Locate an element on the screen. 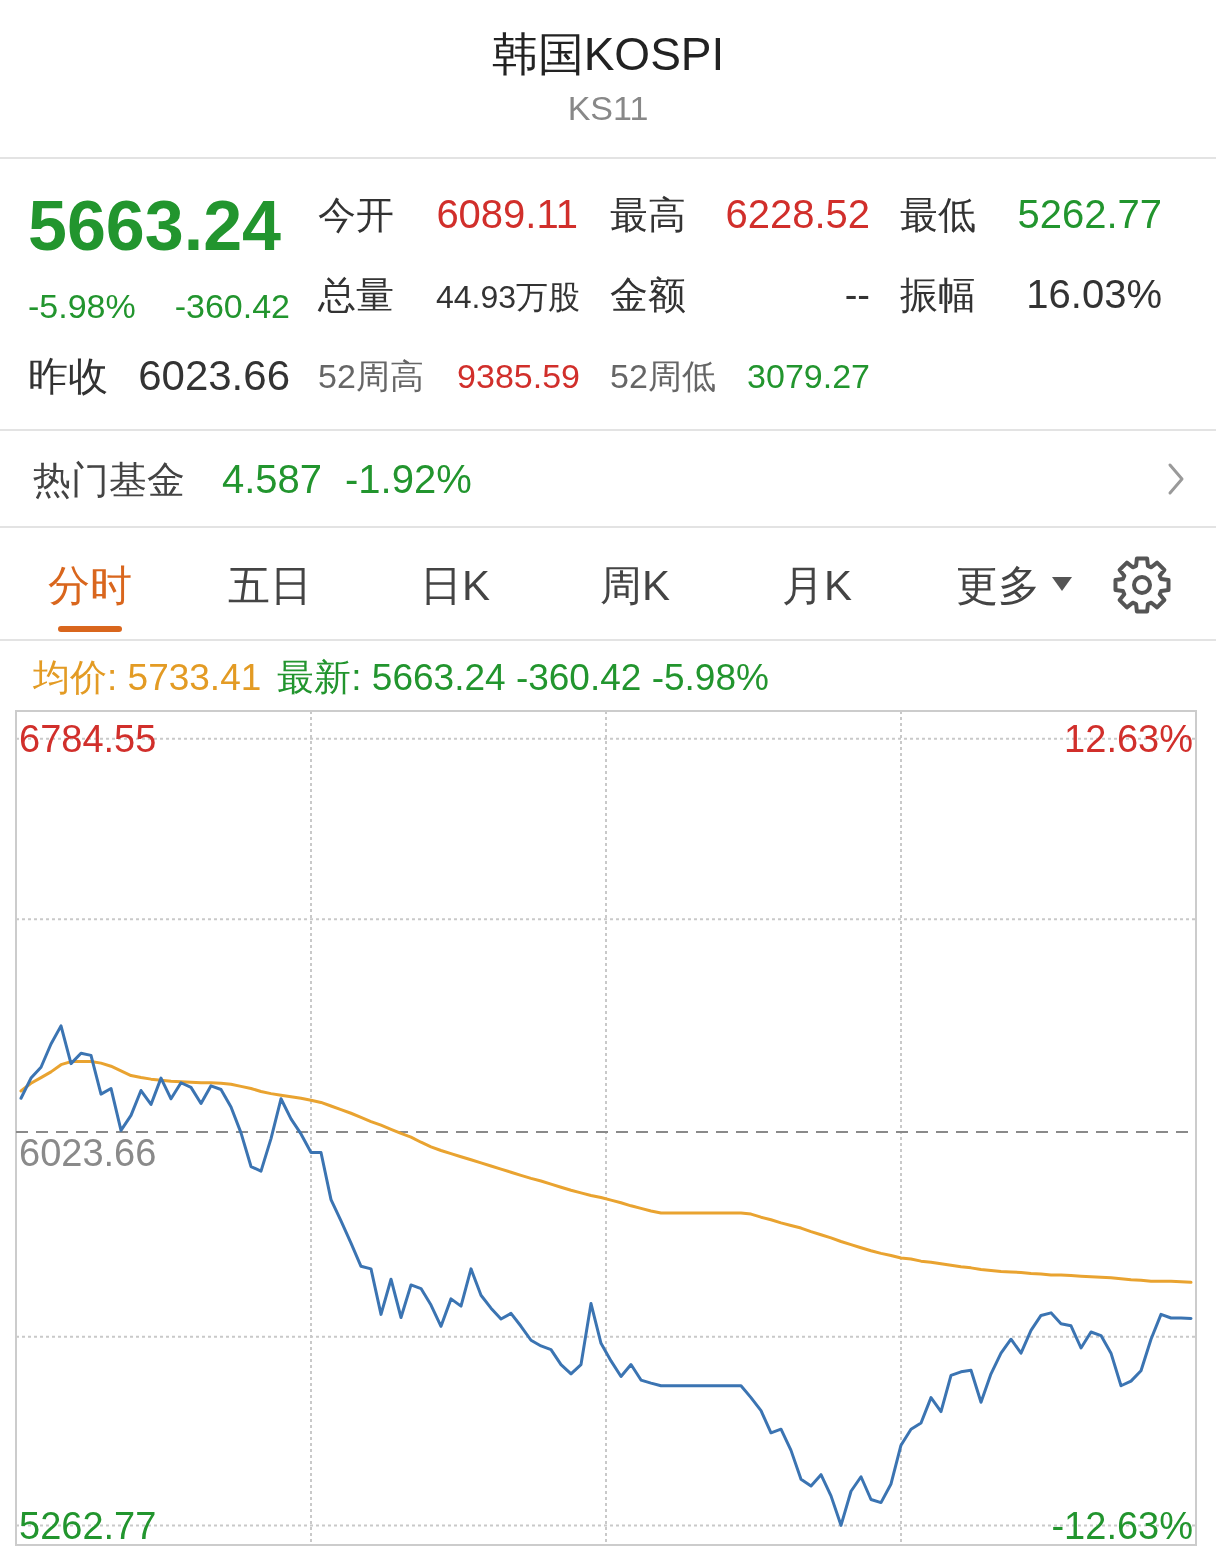 The image size is (1216, 1553). text: 最高 is located at coordinates (648, 215).